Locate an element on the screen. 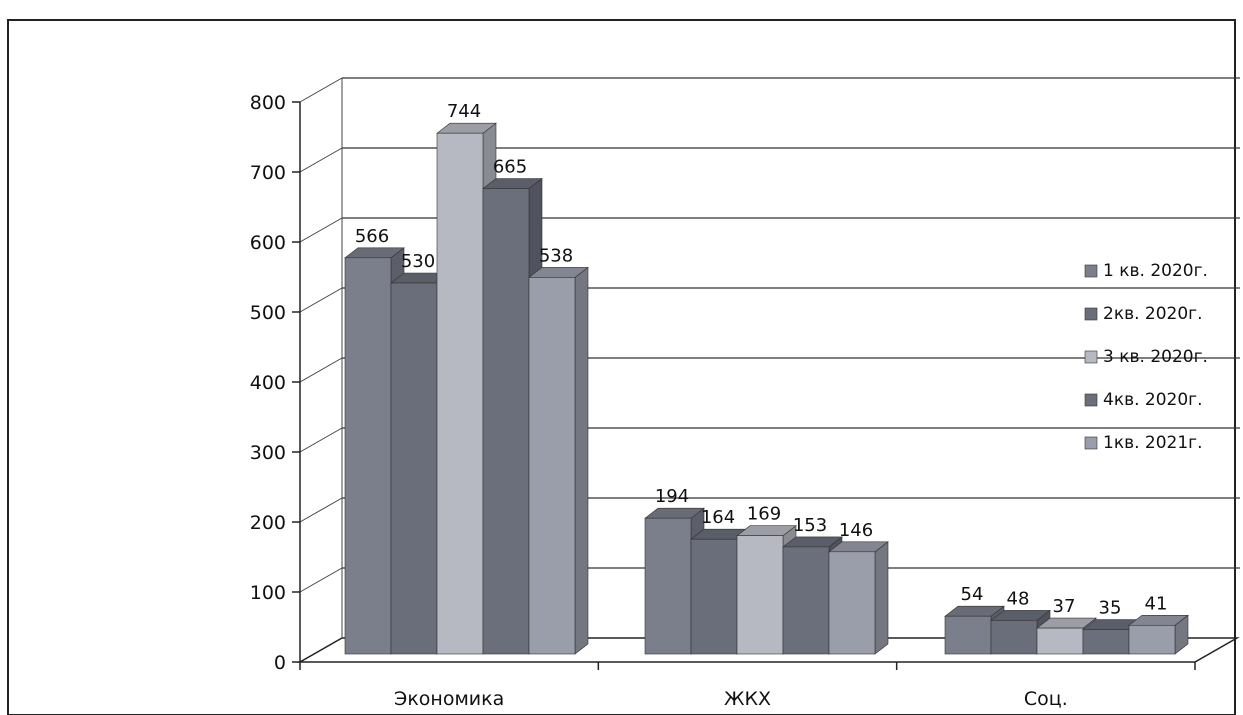  legend-label: 1 кв. 2020г. is located at coordinates (1155, 271).